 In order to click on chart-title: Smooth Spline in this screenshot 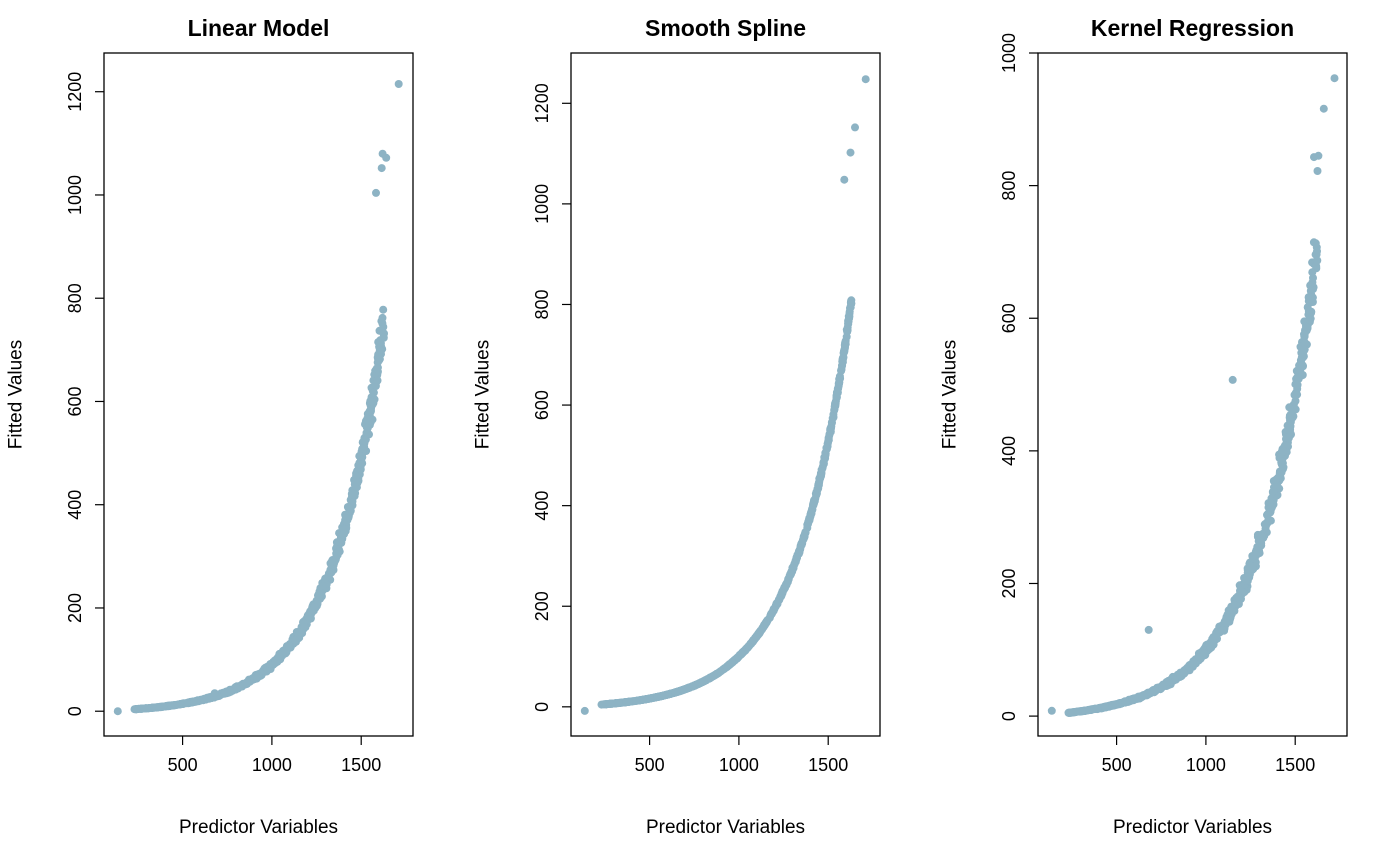, I will do `click(725, 28)`.